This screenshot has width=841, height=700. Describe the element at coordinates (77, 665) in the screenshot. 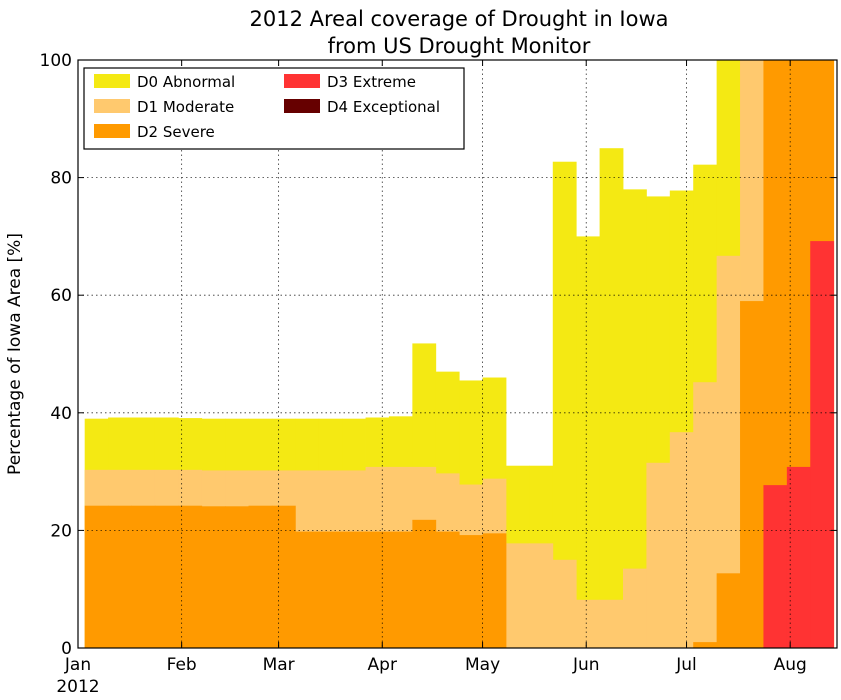

I see `x-tick-label-jan: Jan` at that location.